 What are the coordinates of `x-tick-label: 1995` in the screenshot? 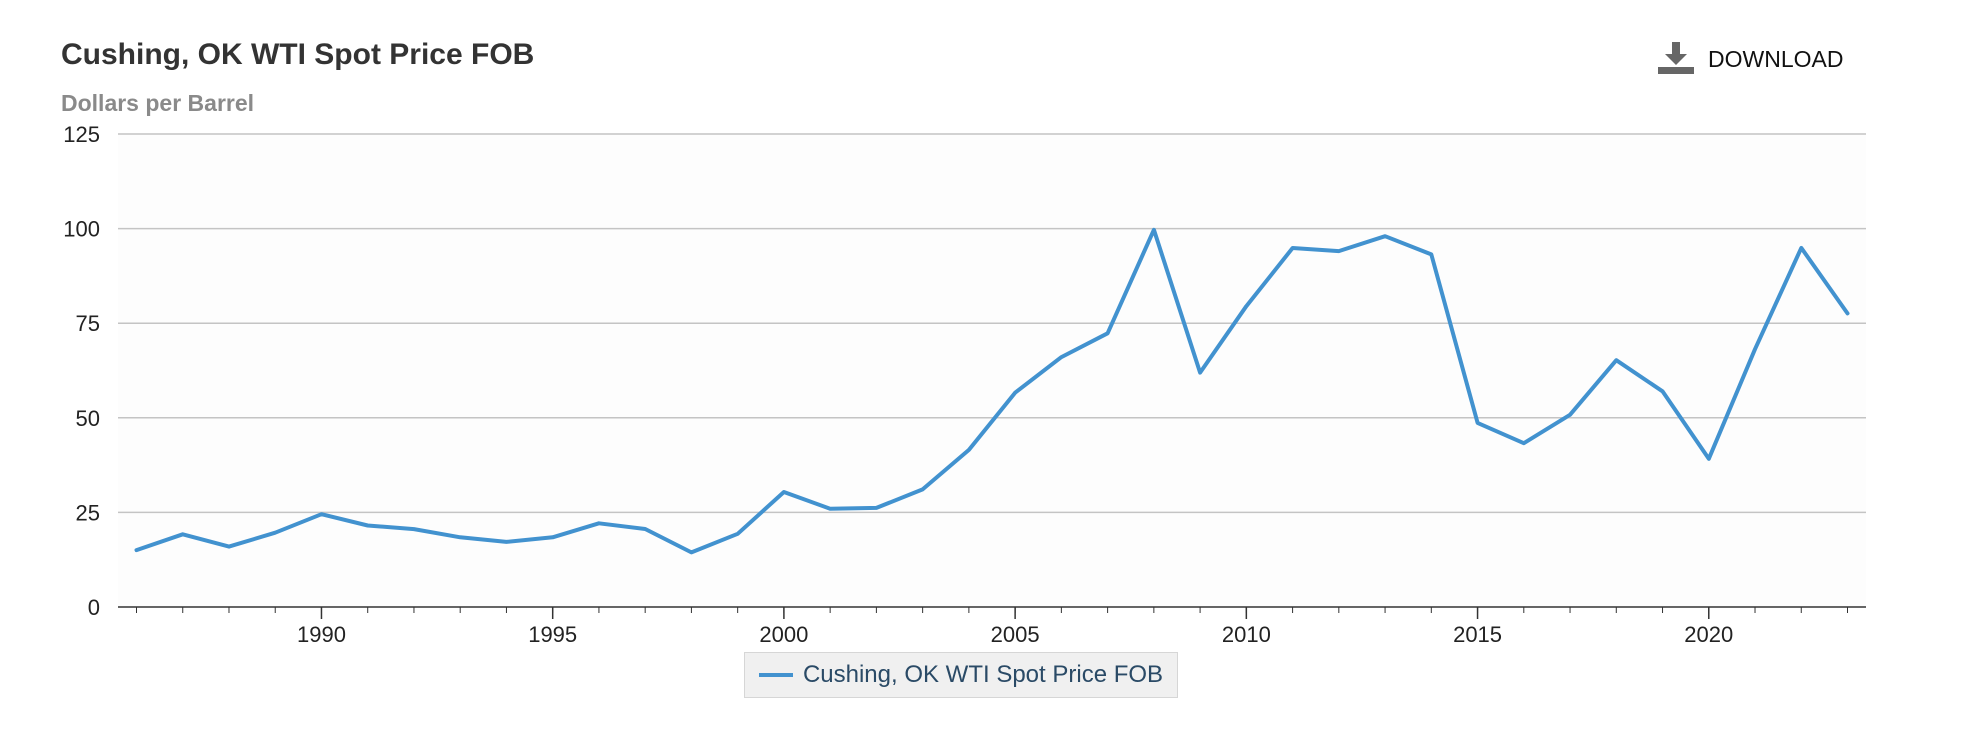 It's located at (552, 634).